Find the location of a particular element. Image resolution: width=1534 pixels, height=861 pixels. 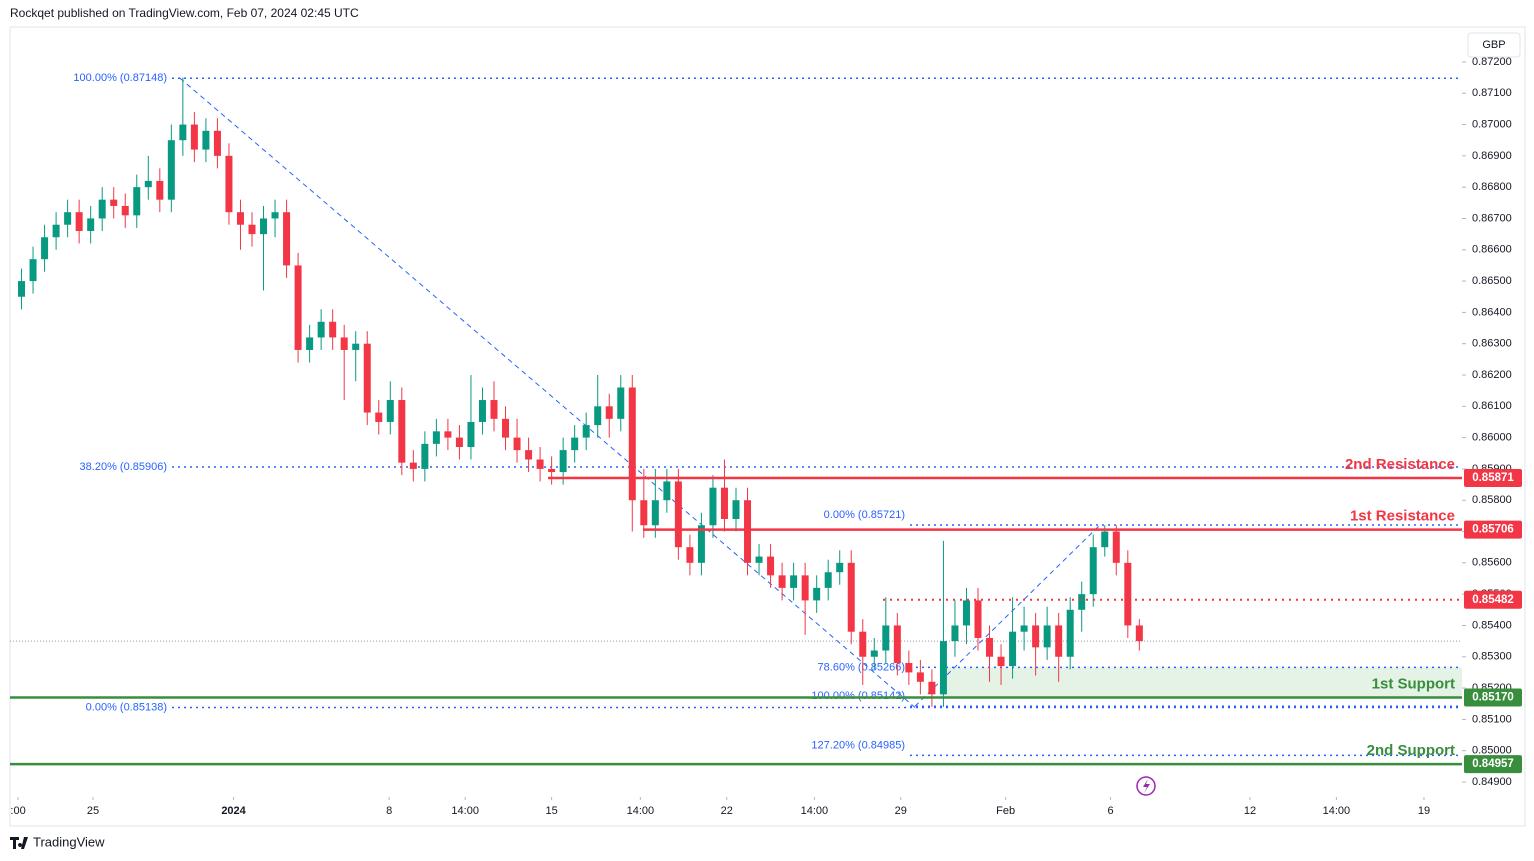

support-zone is located at coordinates (1201, 682).